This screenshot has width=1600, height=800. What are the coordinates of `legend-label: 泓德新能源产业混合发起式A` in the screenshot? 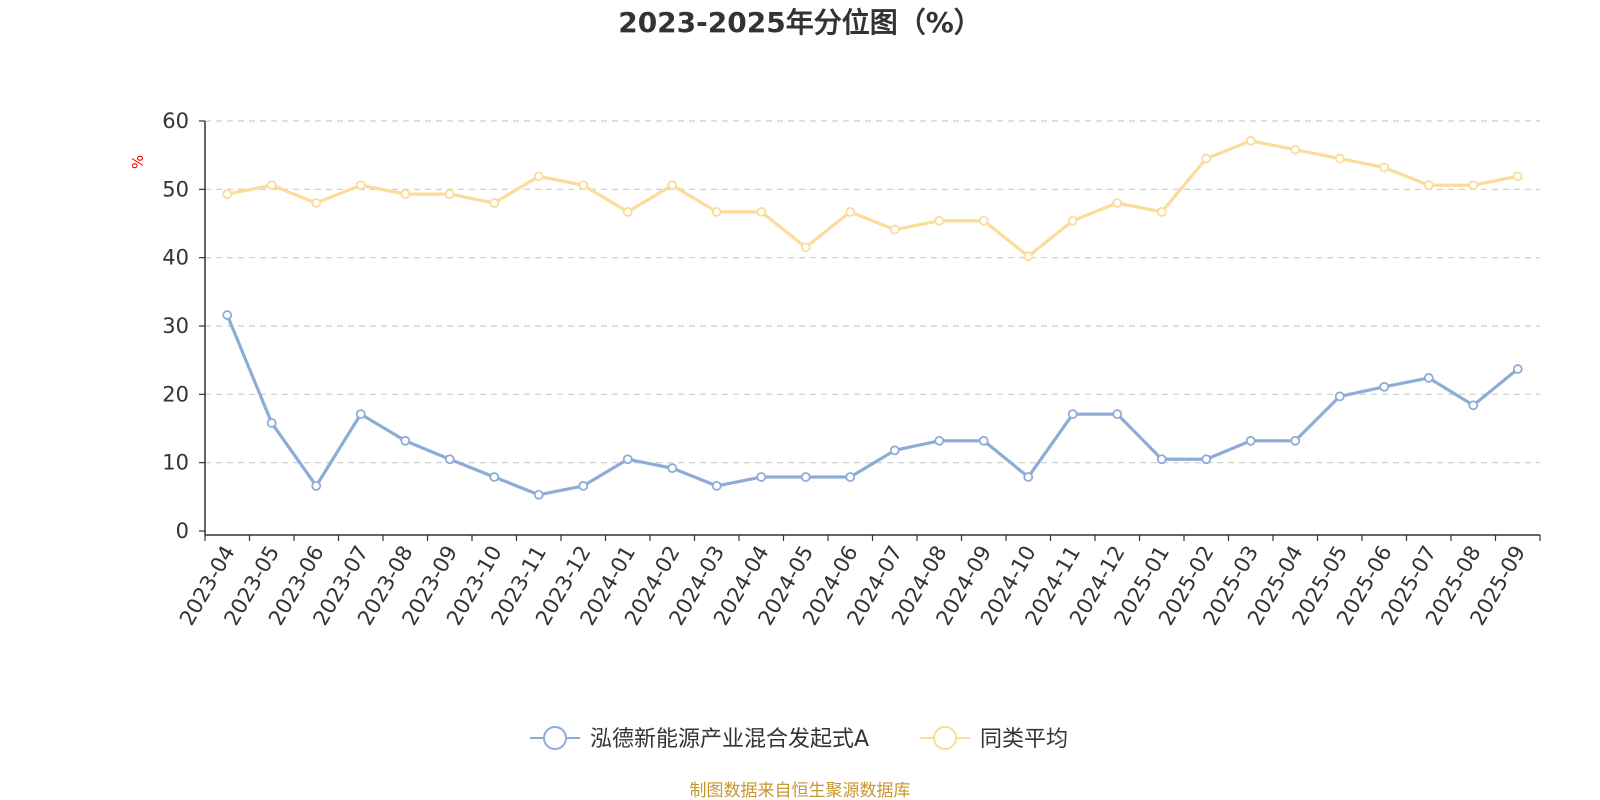 It's located at (729, 739).